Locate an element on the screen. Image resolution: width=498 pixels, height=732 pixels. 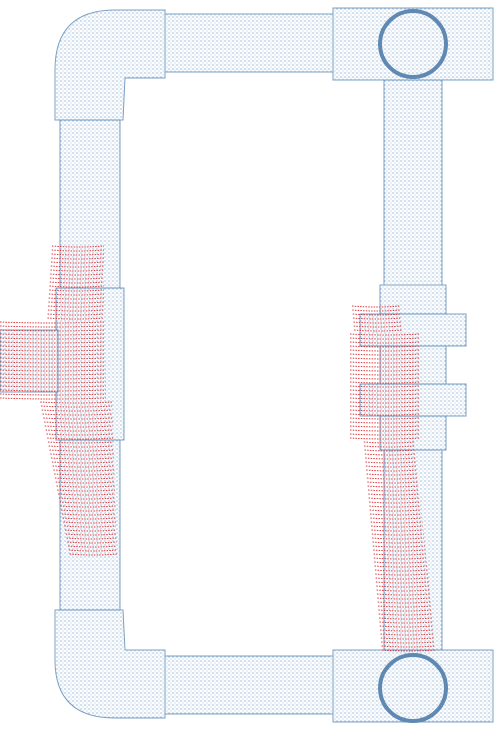
tee-openings is located at coordinates (413, 366).